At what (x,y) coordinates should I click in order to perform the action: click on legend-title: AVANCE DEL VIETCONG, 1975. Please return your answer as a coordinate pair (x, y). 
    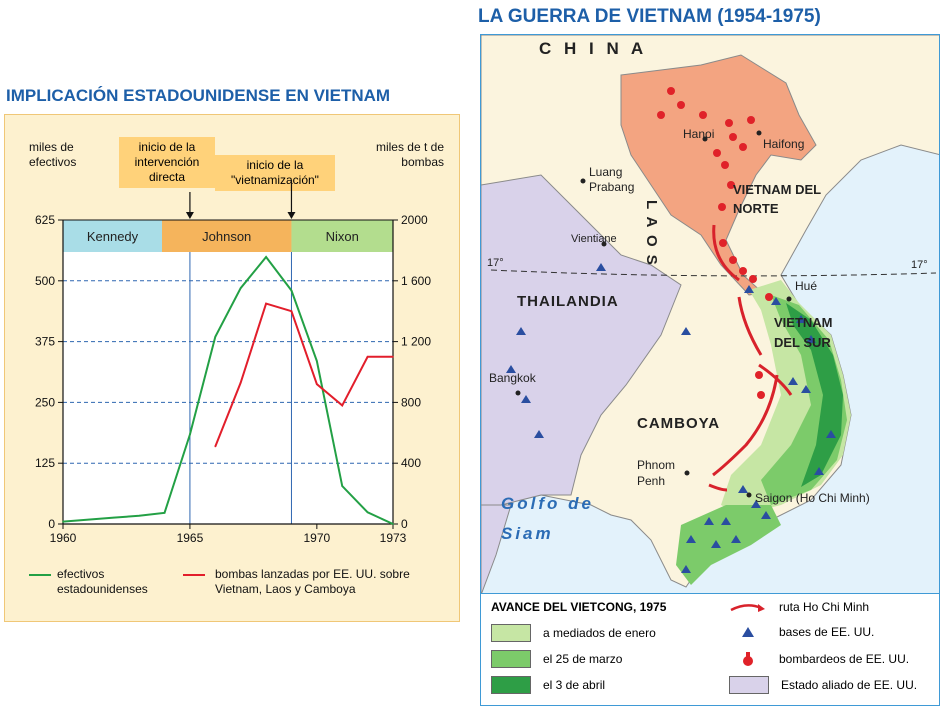
    Looking at the image, I should click on (579, 607).